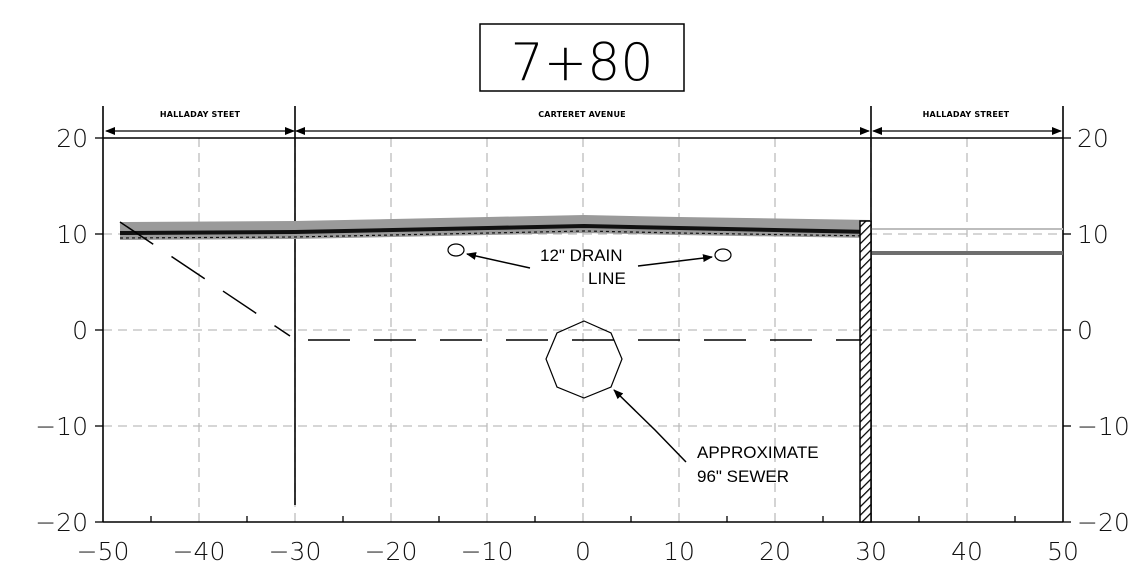 This screenshot has height=571, width=1144. Describe the element at coordinates (1093, 234) in the screenshot. I see `y-tick-label-right: 10` at that location.